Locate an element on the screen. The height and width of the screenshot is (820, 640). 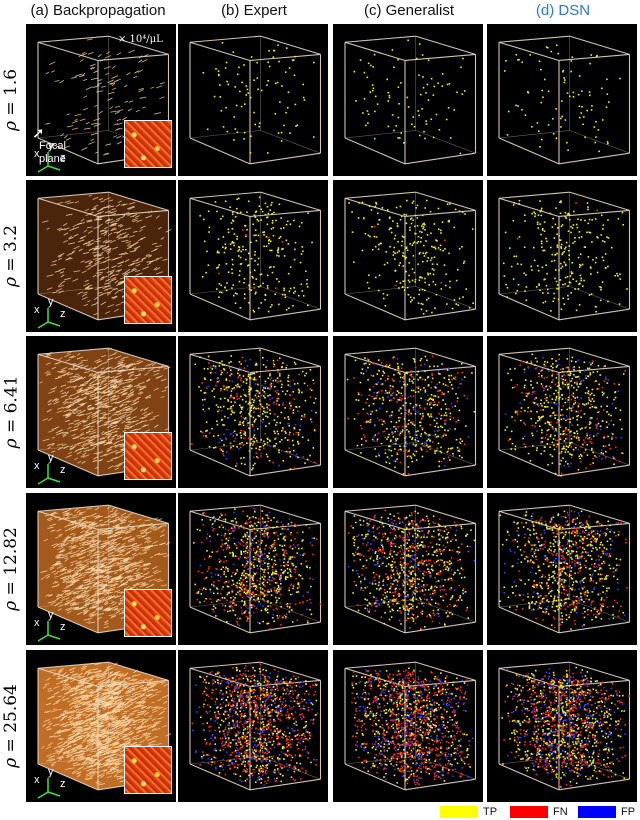
legend-fn: FN is located at coordinates (539, 812).